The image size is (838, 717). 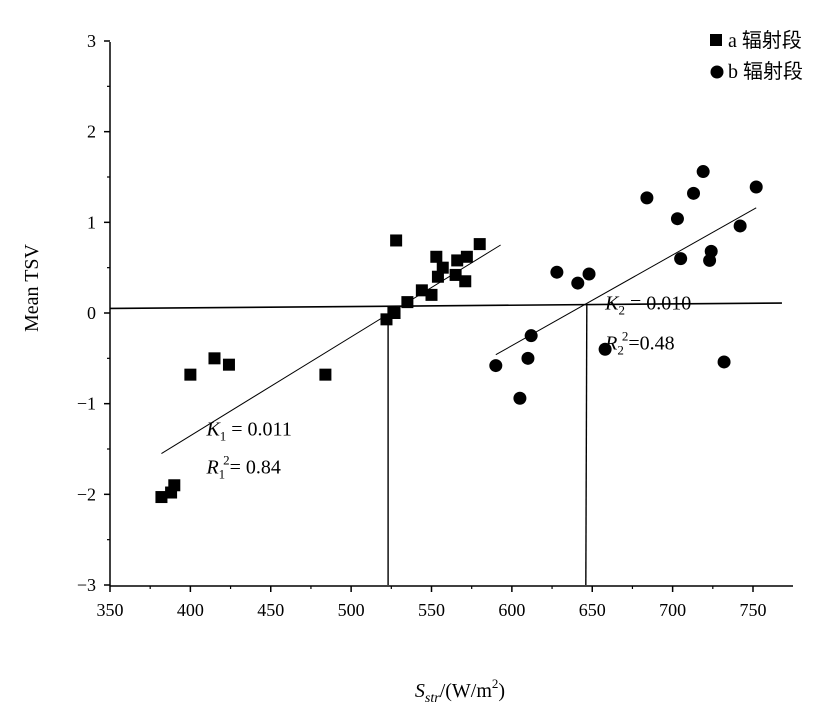 What do you see at coordinates (431, 610) in the screenshot?
I see `x-tick-label: 550` at bounding box center [431, 610].